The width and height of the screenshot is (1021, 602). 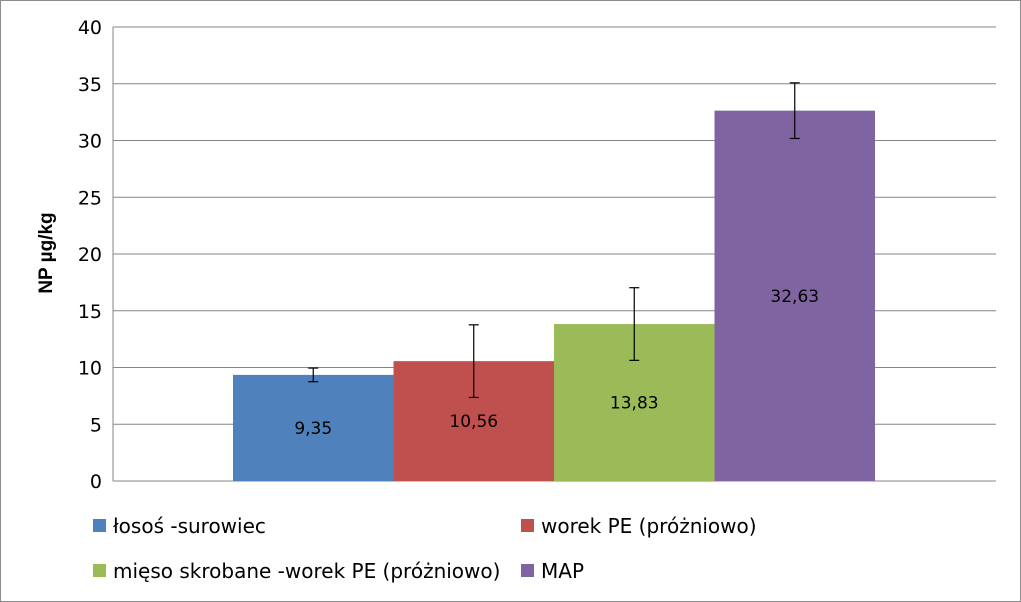 What do you see at coordinates (46, 252) in the screenshot?
I see `y-axis-label: NP µg/kg` at bounding box center [46, 252].